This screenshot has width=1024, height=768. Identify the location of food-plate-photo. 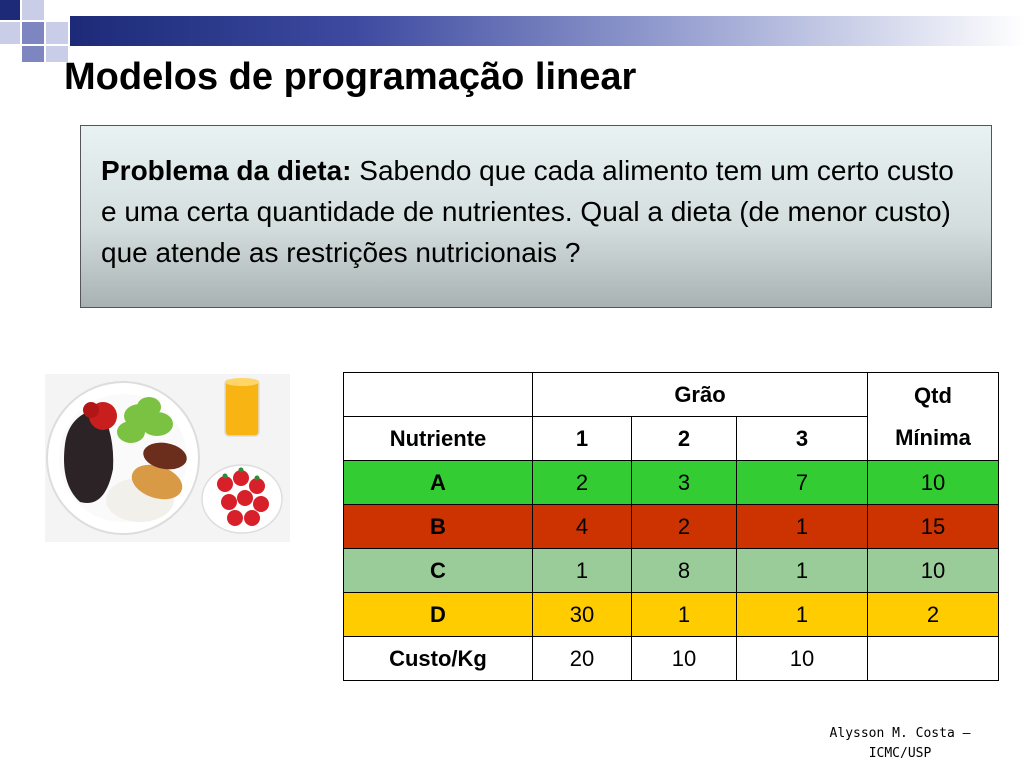
(167, 458).